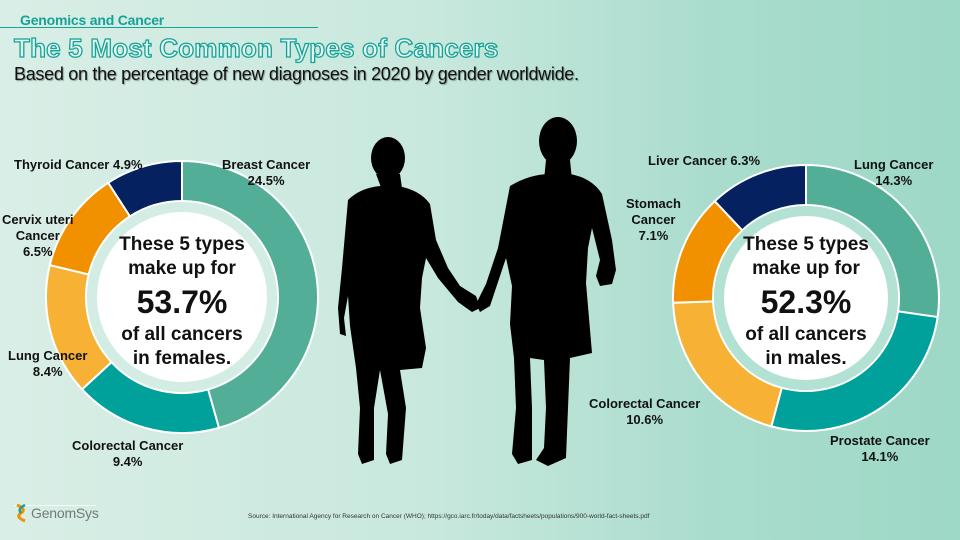 The height and width of the screenshot is (540, 960). I want to click on kicker-divider, so click(159, 27).